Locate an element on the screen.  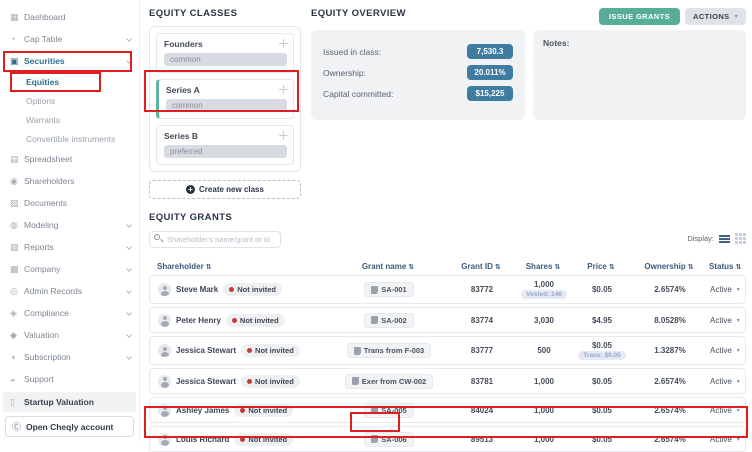
reports-icon: ▨ is located at coordinates (14, 246).